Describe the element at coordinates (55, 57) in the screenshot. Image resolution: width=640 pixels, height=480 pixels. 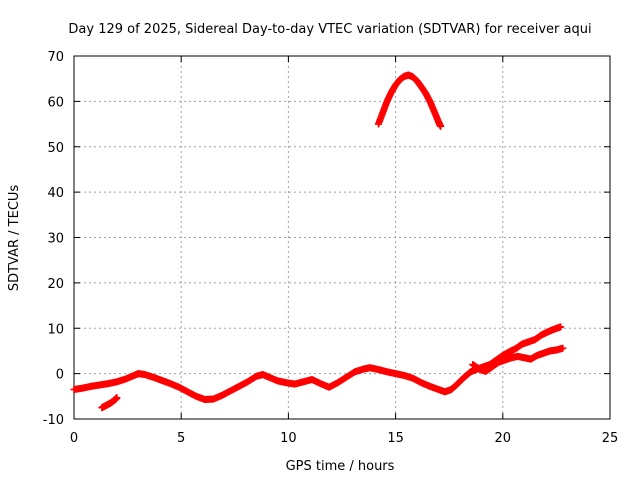
I see `y-tick-label: 70` at that location.